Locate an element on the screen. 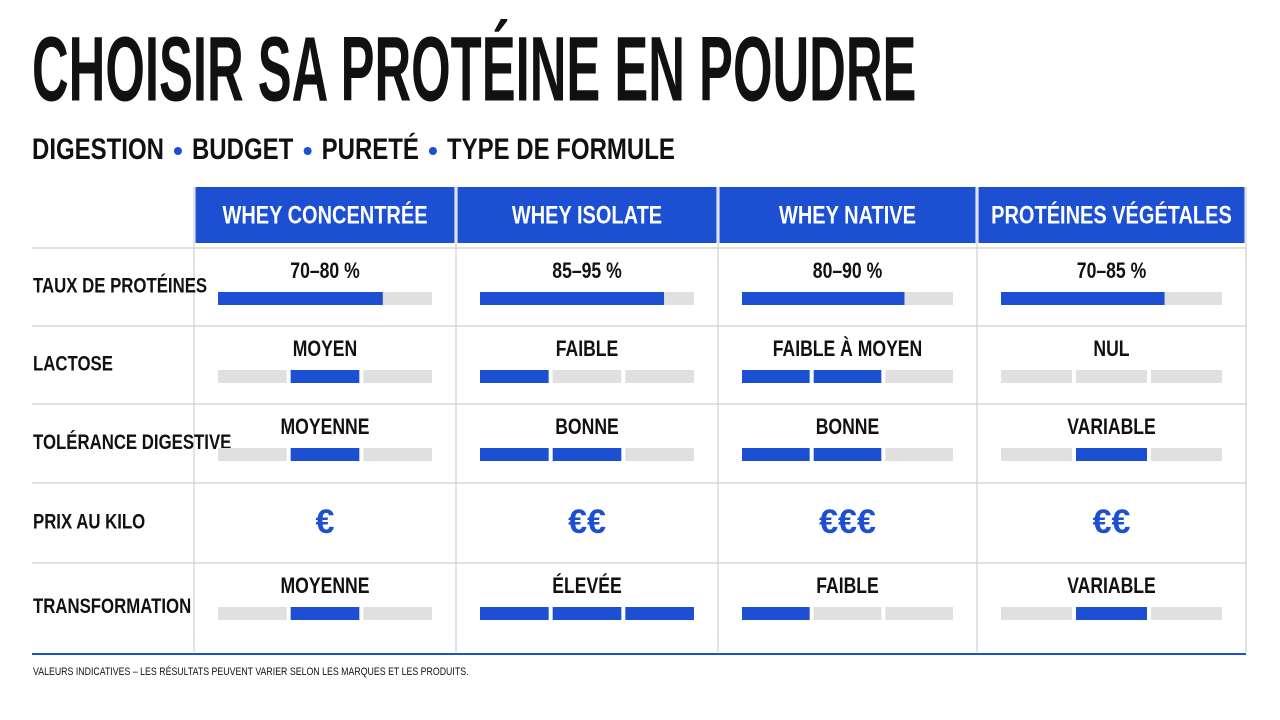 The image size is (1280, 720). price-symbol: €€€ is located at coordinates (847, 522).